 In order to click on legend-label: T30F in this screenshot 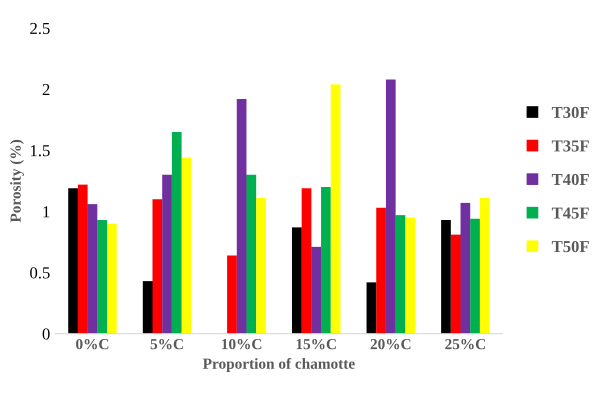, I will do `click(570, 112)`.